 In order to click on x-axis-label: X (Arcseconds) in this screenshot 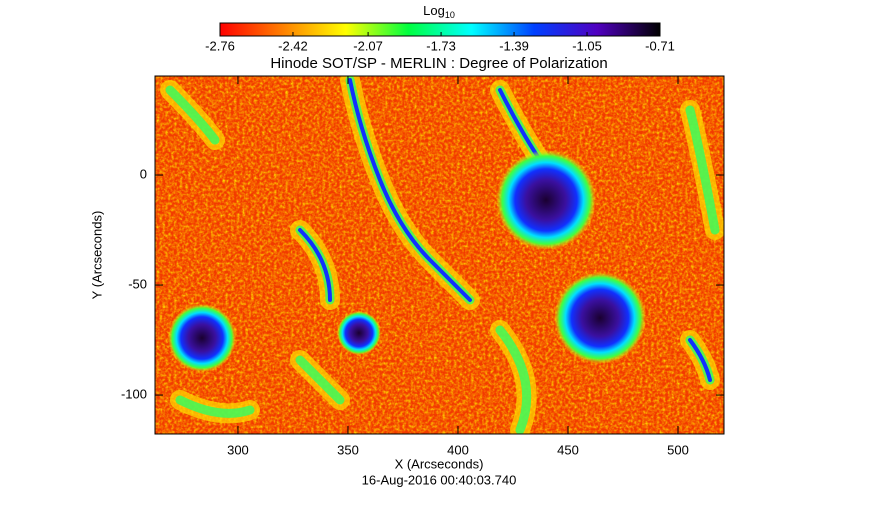, I will do `click(439, 463)`.